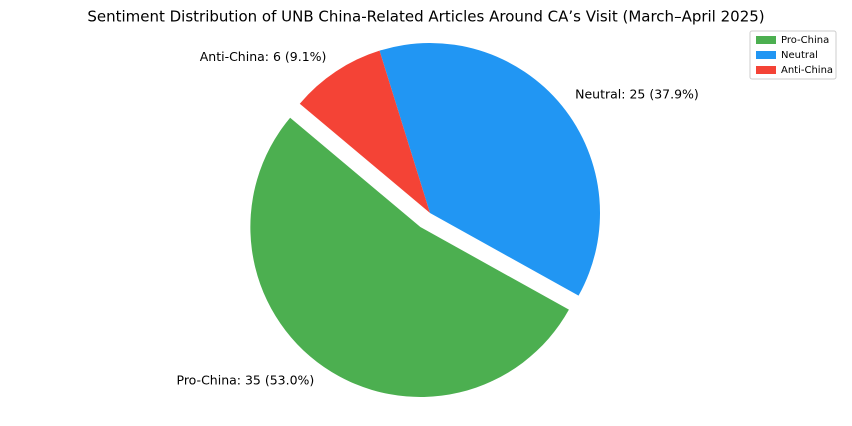 This screenshot has height=426, width=852. What do you see at coordinates (637, 94) in the screenshot?
I see `slice-label: Neutral: 25 (37.9%)` at bounding box center [637, 94].